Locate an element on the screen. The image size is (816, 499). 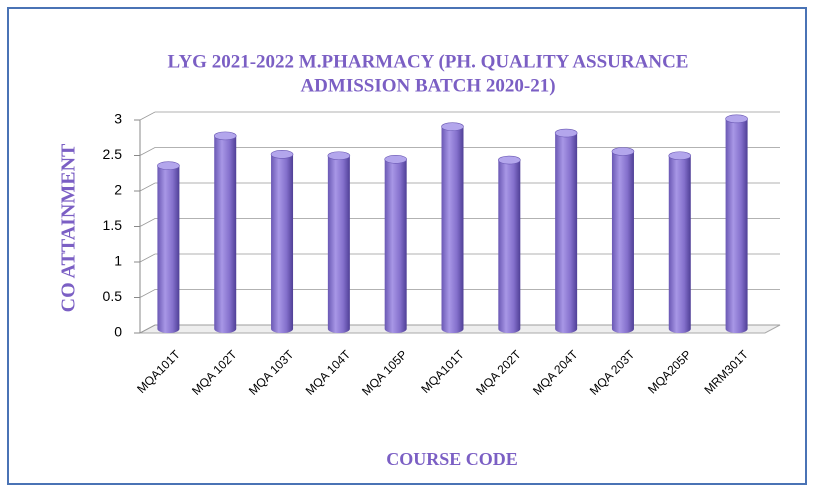
chart-title: ADMISSION BATCH 2020-21) is located at coordinates (427, 85).